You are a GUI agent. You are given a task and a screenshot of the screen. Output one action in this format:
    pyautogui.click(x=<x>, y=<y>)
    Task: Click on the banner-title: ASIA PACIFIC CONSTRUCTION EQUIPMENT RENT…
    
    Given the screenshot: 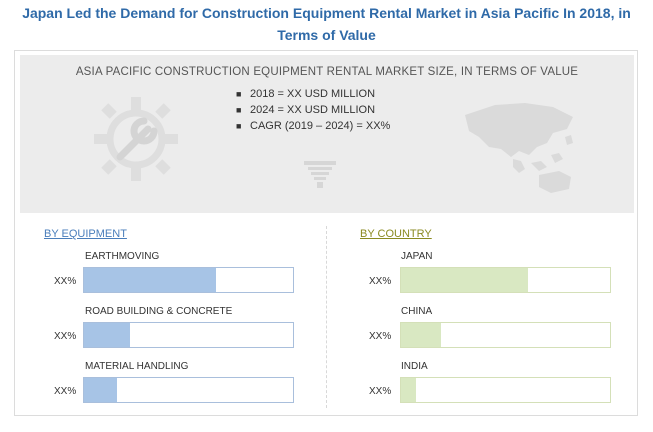 What is the action you would take?
    pyautogui.click(x=327, y=72)
    